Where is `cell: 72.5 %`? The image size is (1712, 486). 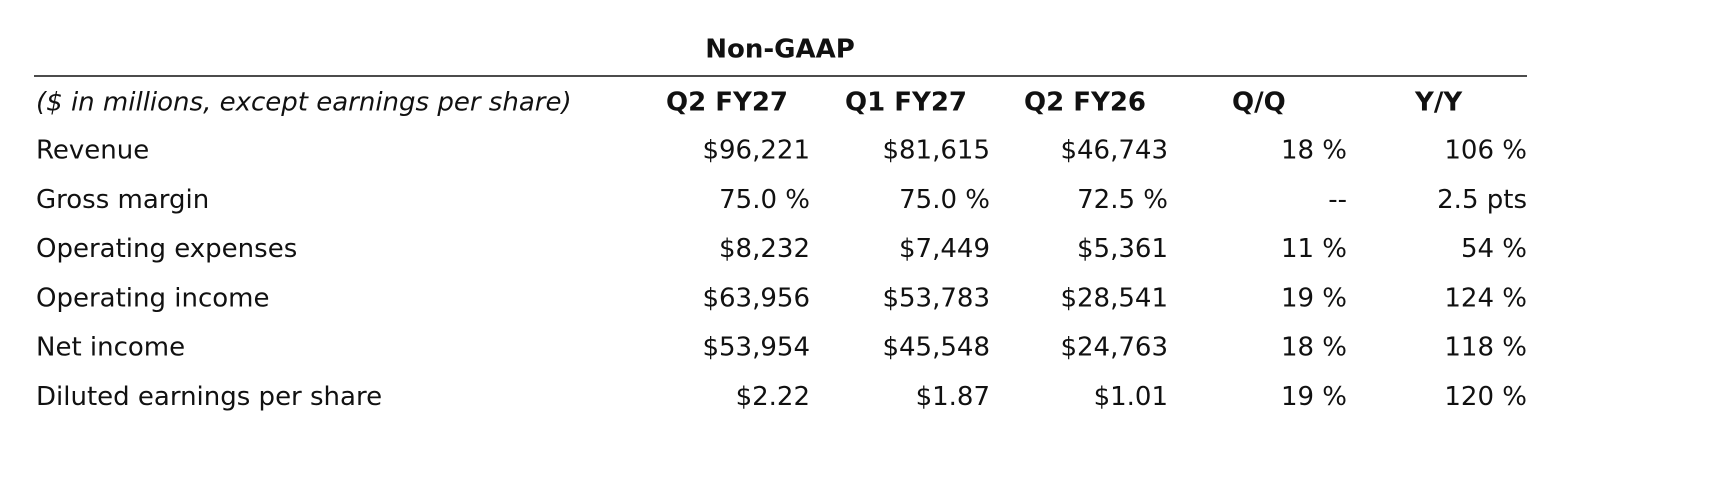 cell: 72.5 % is located at coordinates (1122, 200).